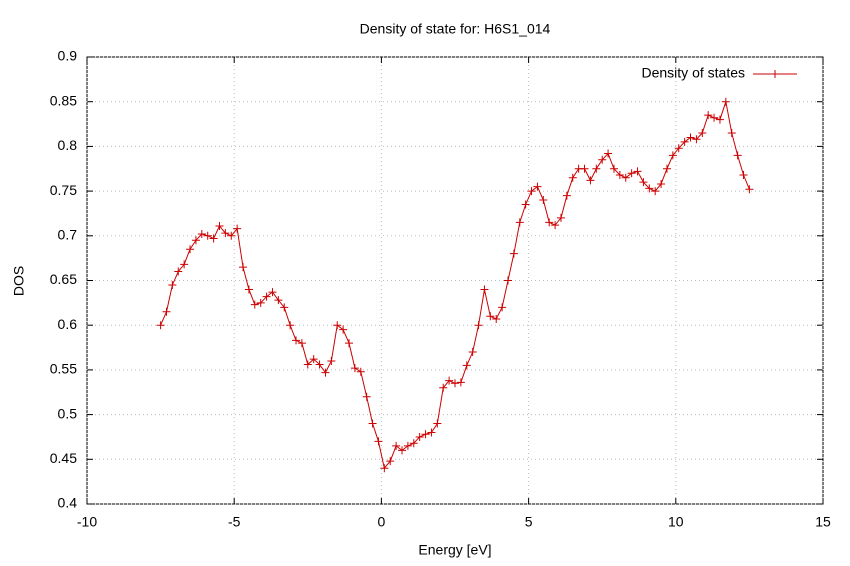 Image resolution: width=850 pixels, height=566 pixels. What do you see at coordinates (775, 74) in the screenshot?
I see `legend-swatch` at bounding box center [775, 74].